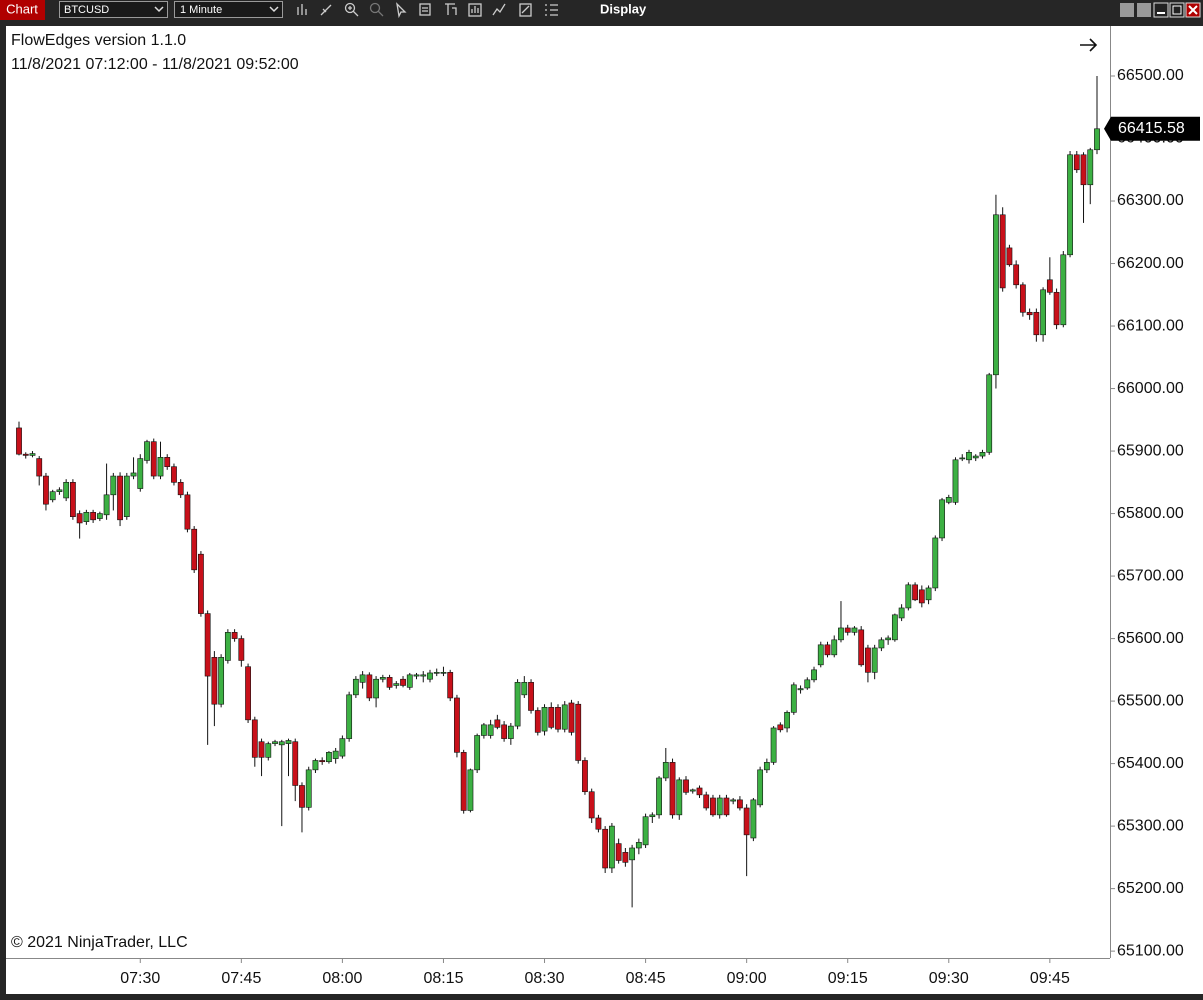  What do you see at coordinates (427, 10) in the screenshot?
I see `toolbar-icons` at bounding box center [427, 10].